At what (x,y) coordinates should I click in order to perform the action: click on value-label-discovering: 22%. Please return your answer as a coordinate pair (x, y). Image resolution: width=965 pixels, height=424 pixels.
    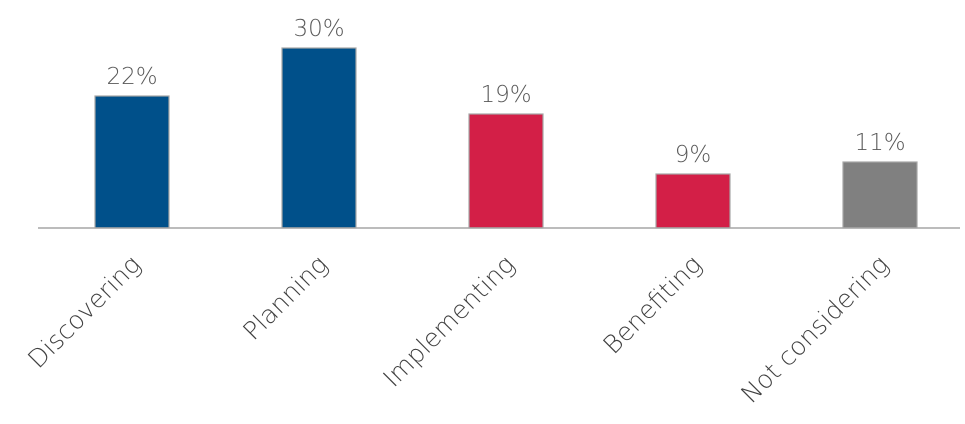
    Looking at the image, I should click on (131, 77).